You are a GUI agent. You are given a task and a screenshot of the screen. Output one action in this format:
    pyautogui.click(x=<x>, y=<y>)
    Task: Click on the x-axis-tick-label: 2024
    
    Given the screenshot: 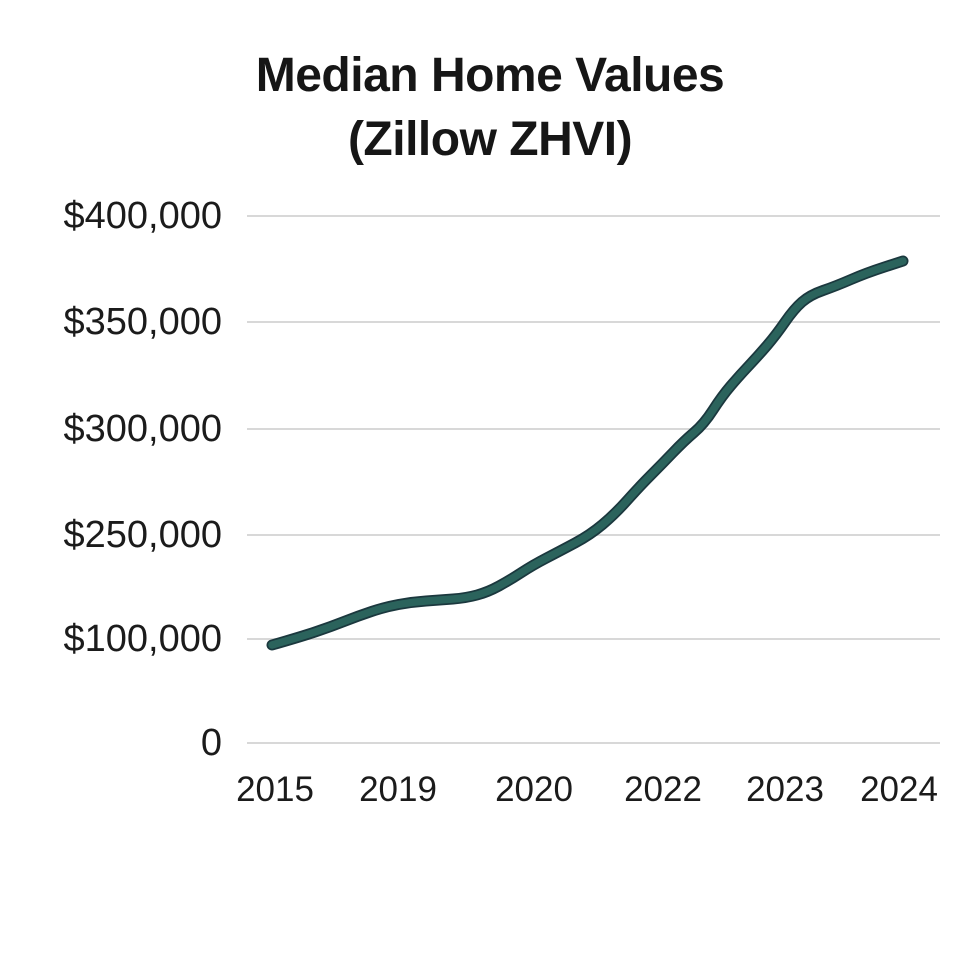 What is the action you would take?
    pyautogui.click(x=899, y=789)
    